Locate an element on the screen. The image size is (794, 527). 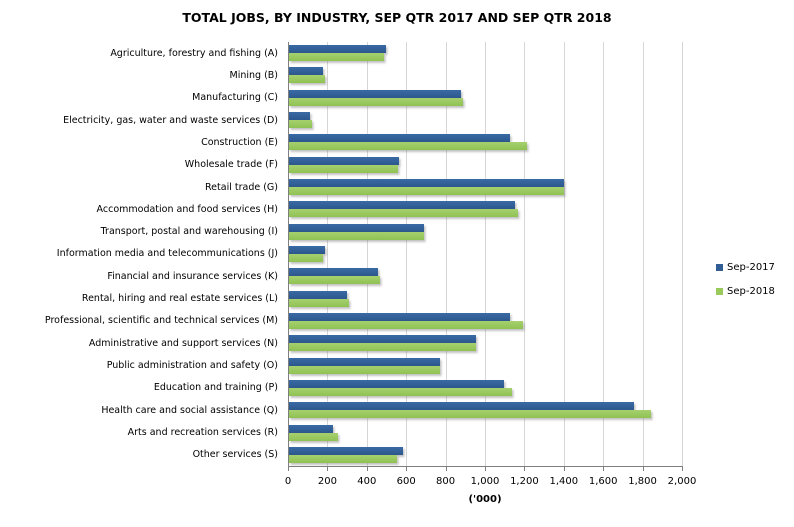
bar-sep-2018-f is located at coordinates (344, 168).